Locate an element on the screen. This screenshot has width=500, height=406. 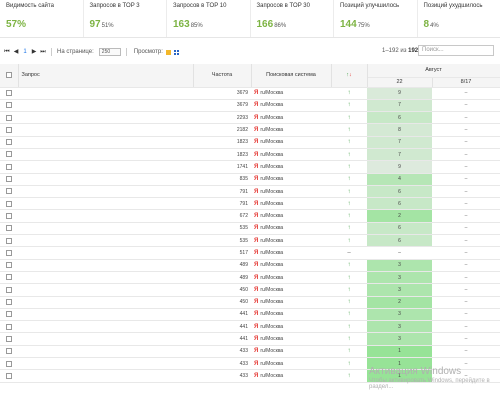
select-all-checkbox is located at coordinates (9, 76).